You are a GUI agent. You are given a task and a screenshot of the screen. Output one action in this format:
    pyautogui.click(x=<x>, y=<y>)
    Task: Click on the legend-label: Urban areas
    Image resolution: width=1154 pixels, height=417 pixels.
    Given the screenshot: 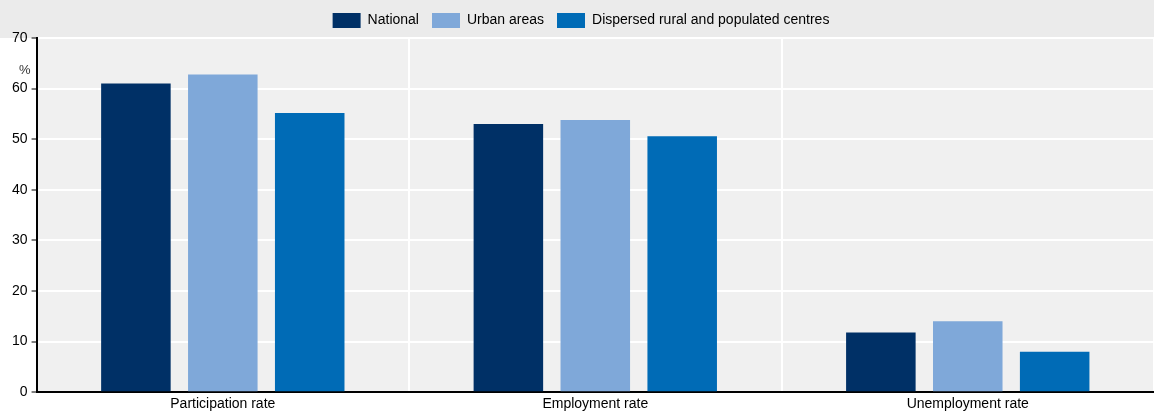 What is the action you would take?
    pyautogui.click(x=505, y=19)
    